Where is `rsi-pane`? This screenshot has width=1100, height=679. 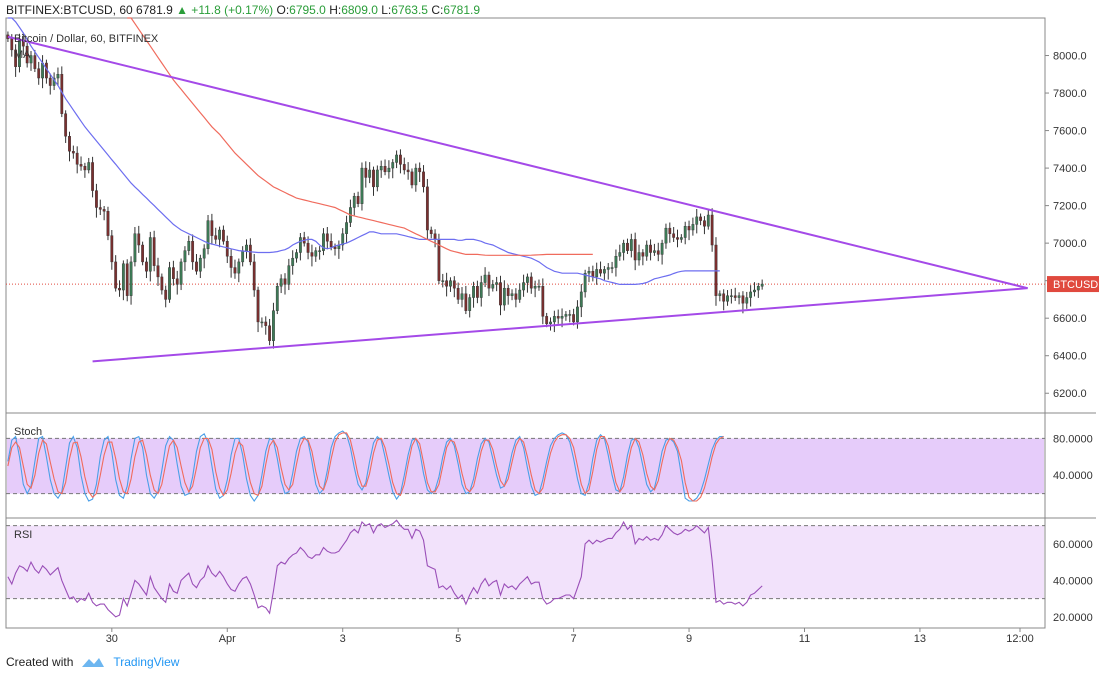 rsi-pane is located at coordinates (525, 568).